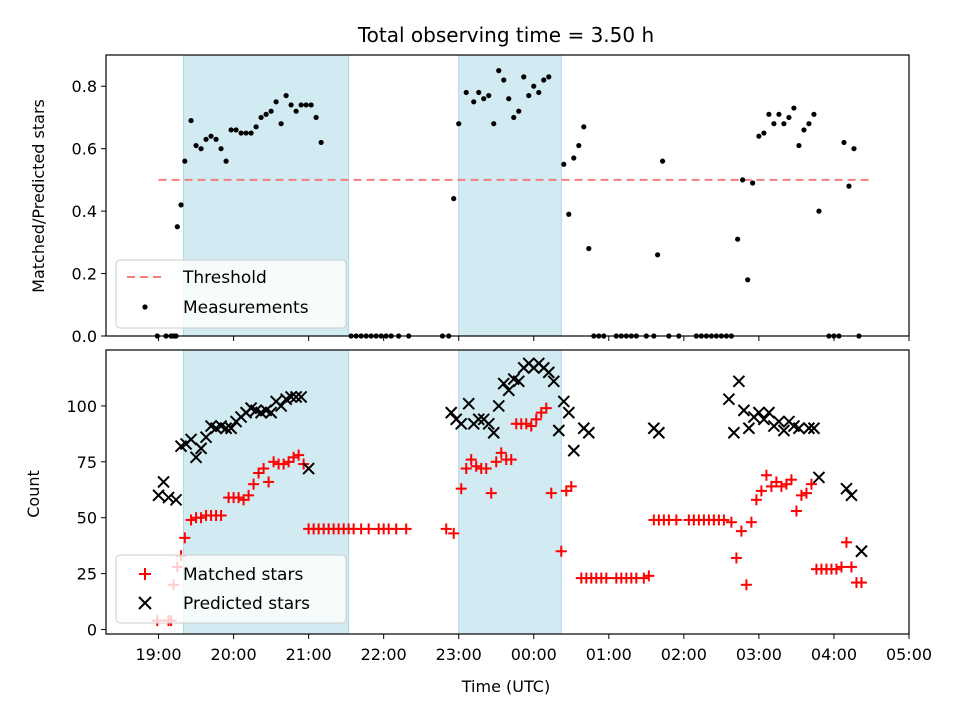 This screenshot has width=960, height=720. What do you see at coordinates (534, 654) in the screenshot?
I see `x-tick-label: 00:00` at bounding box center [534, 654].